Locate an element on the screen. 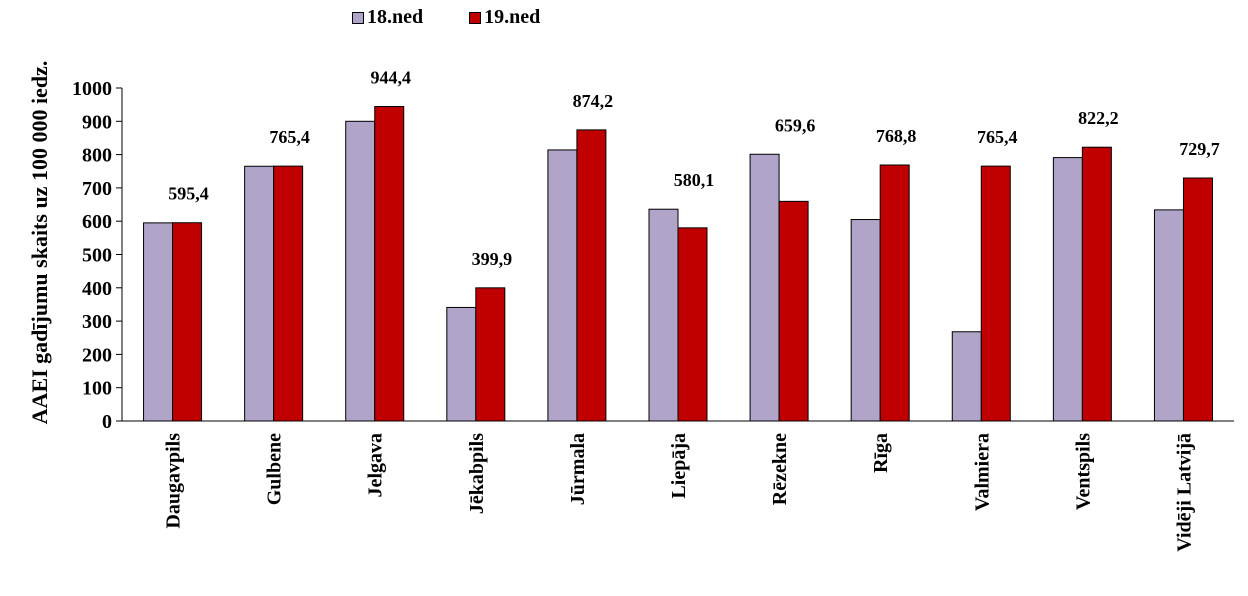  x-tick-label: Jūrmala is located at coordinates (578, 469).